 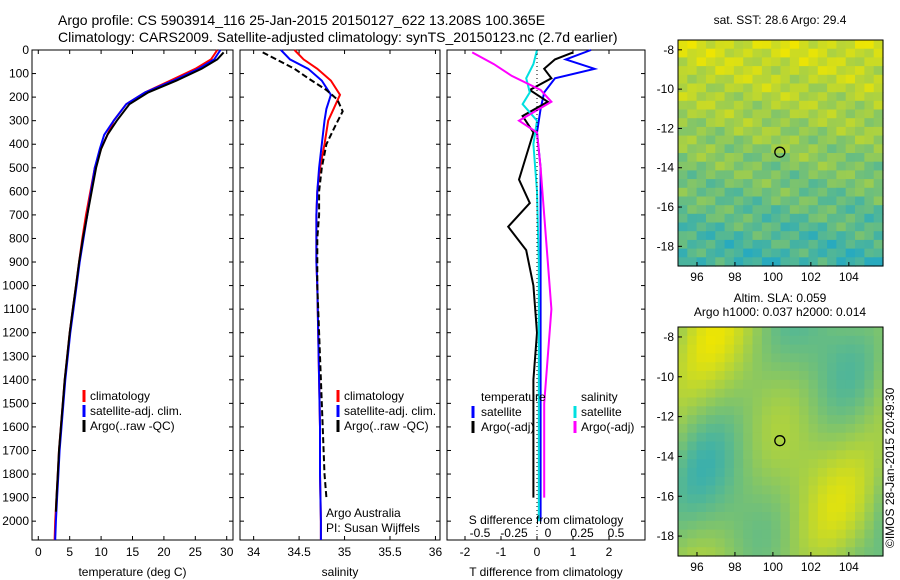 What do you see at coordinates (890, 467) in the screenshot?
I see `credit-text: ©IMOS 28-Jan-2015 20:49:30` at bounding box center [890, 467].